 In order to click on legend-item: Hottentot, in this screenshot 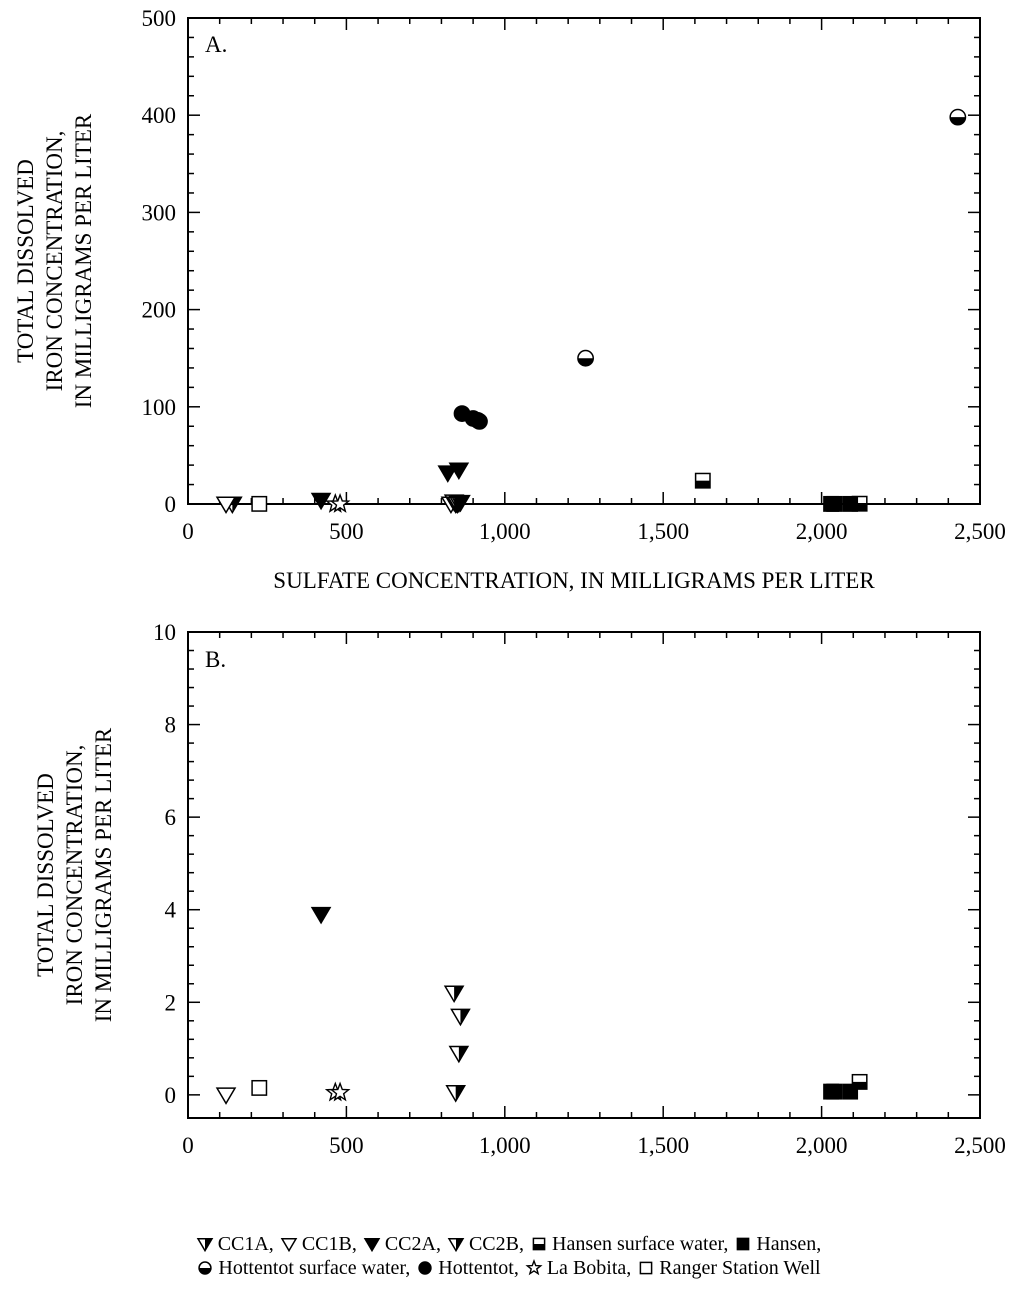, I will do `click(469, 1268)`.